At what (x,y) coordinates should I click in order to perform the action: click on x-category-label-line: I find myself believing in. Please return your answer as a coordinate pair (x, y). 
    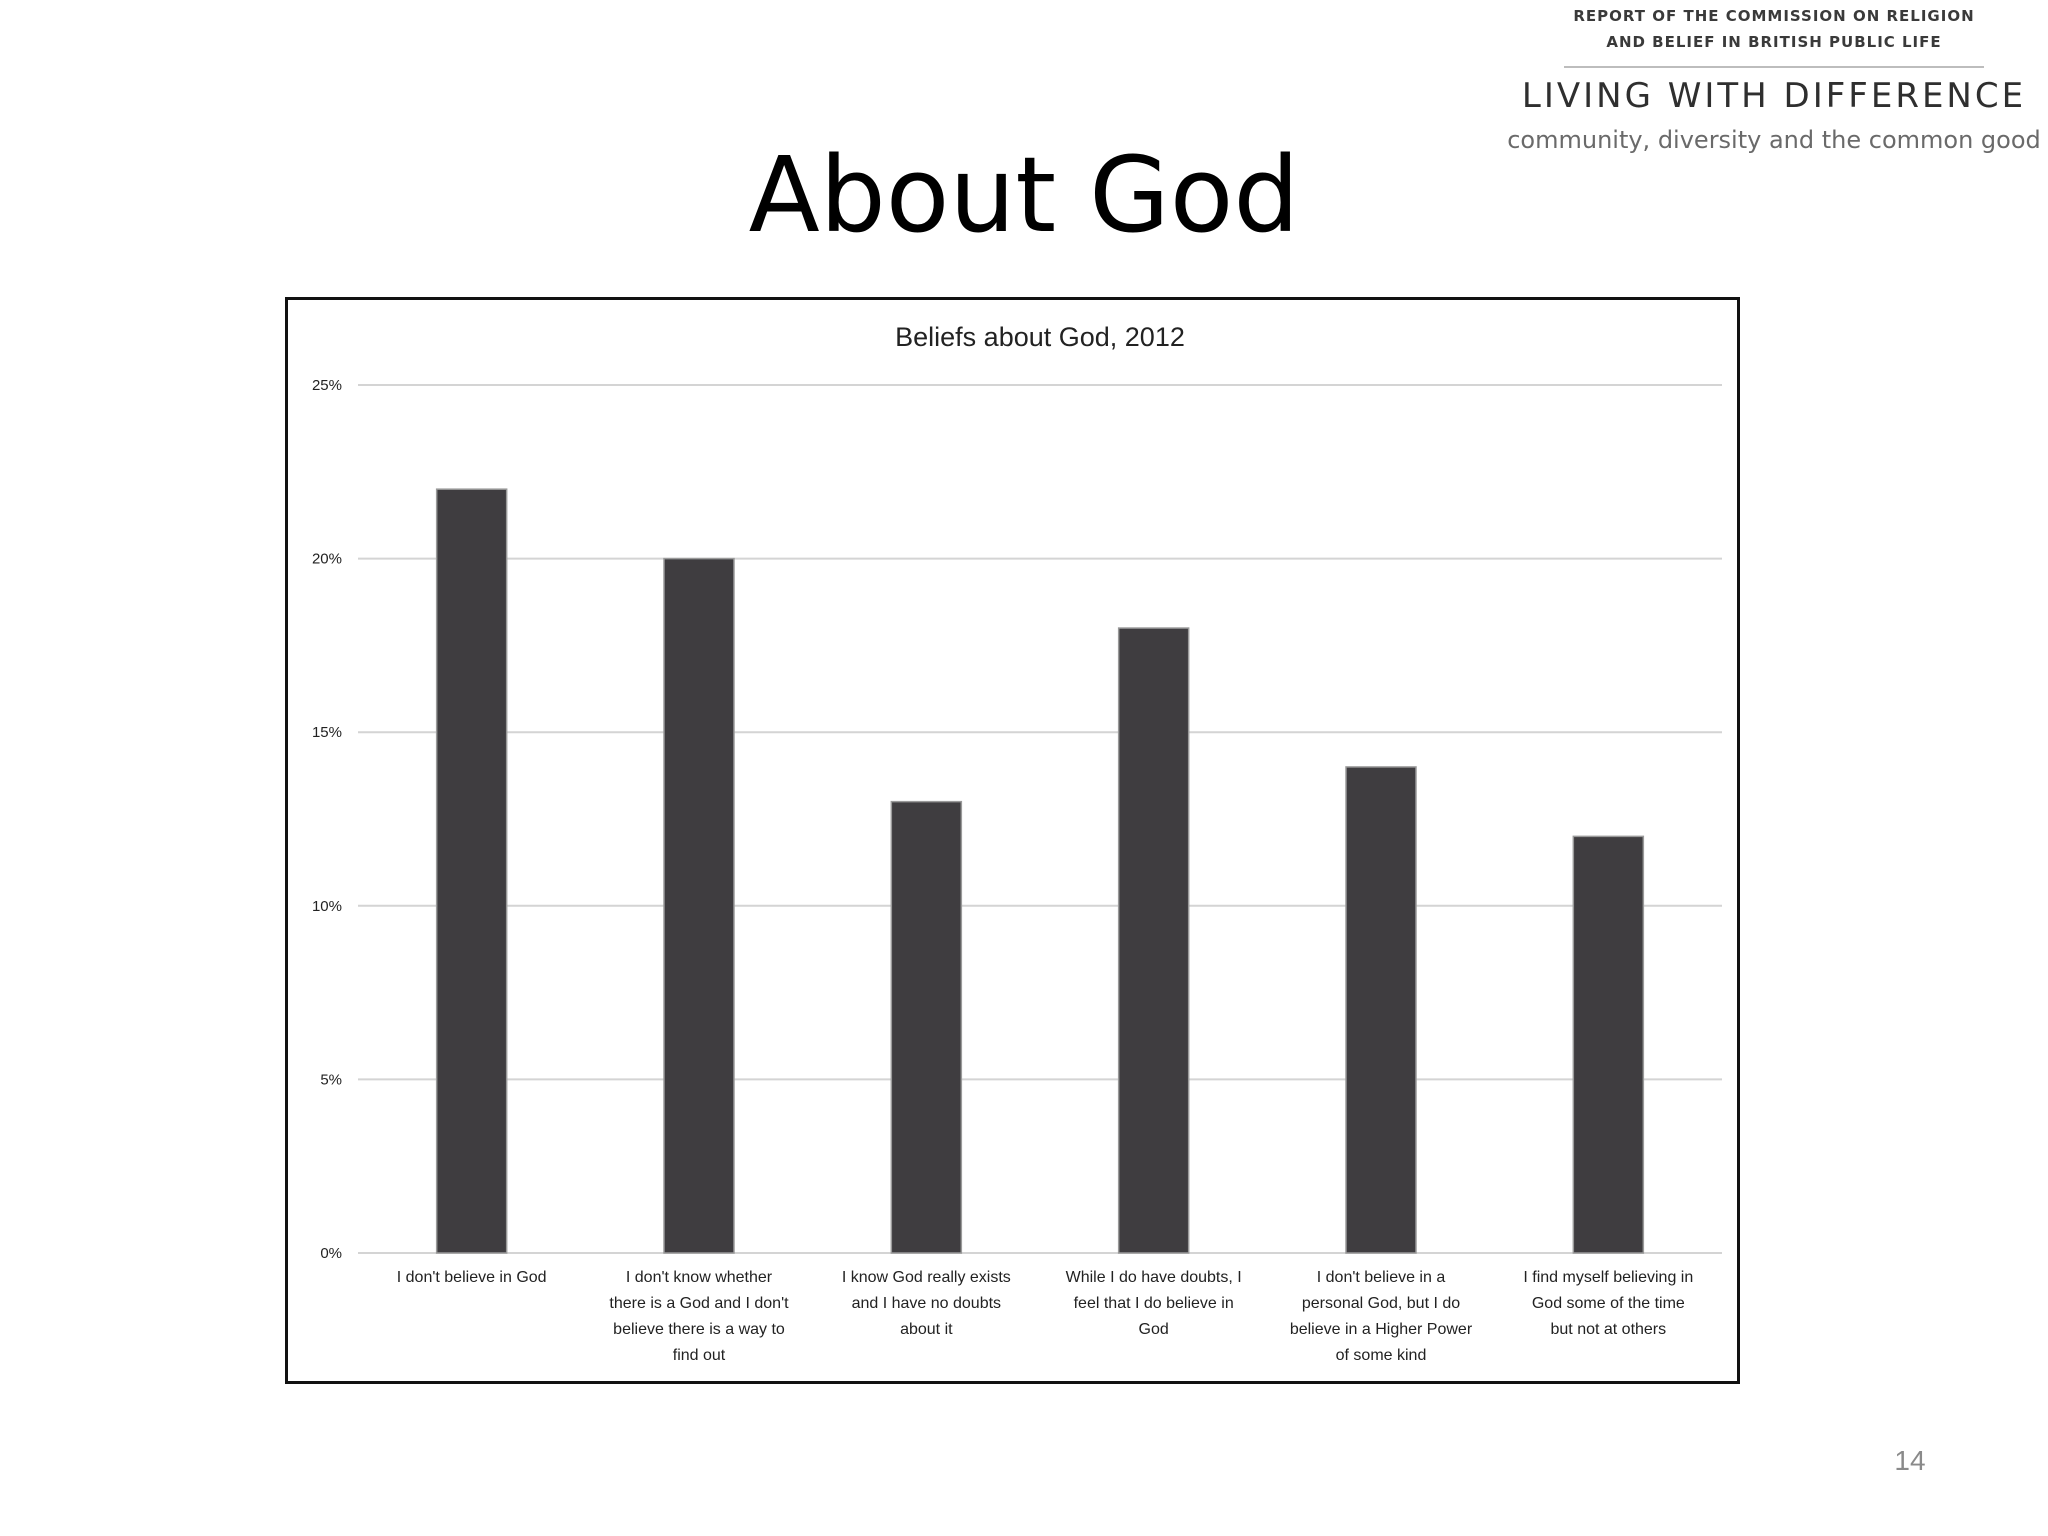
    Looking at the image, I should click on (1608, 1277).